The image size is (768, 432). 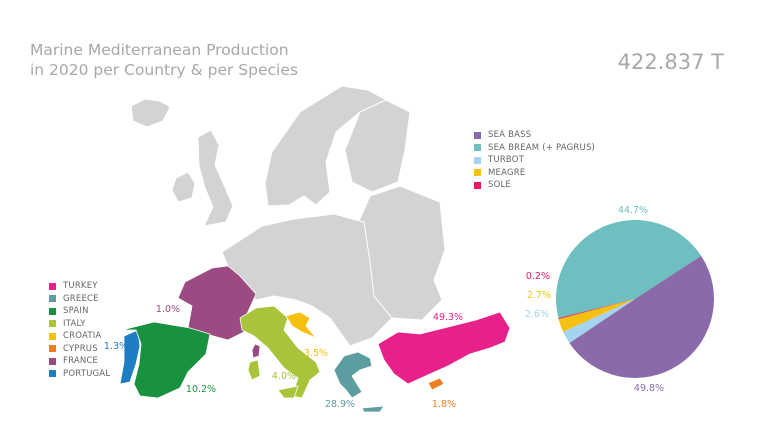 I want to click on map-label-cyprus: 1.8%, so click(x=444, y=404).